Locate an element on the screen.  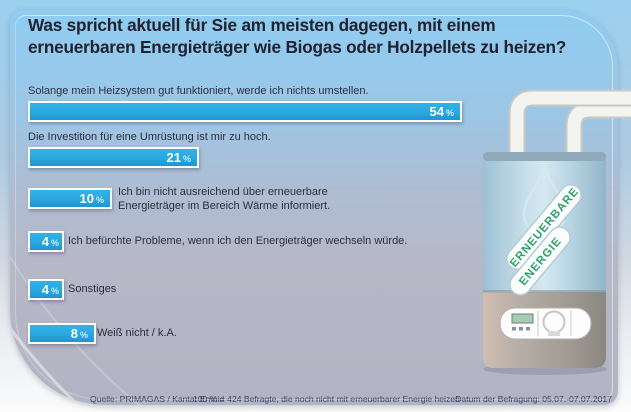
bar-value-4: 4 is located at coordinates (45, 241).